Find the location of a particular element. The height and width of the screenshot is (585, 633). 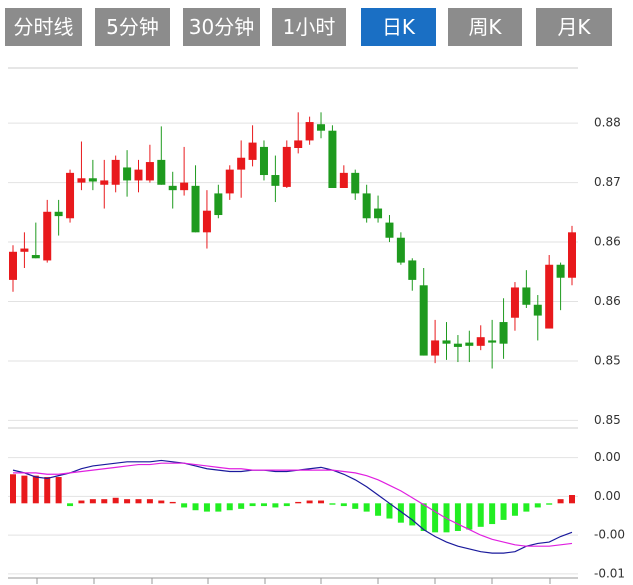

tab: 5分钟 is located at coordinates (132, 27).